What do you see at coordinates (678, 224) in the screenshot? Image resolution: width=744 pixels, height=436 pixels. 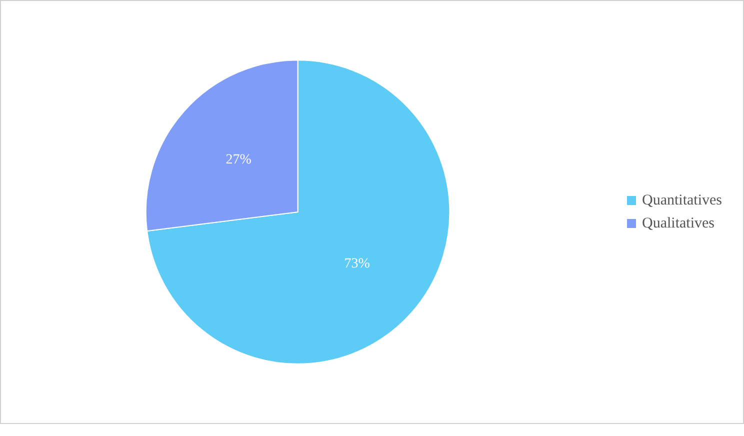 I see `legend-label: Qualitatives` at bounding box center [678, 224].